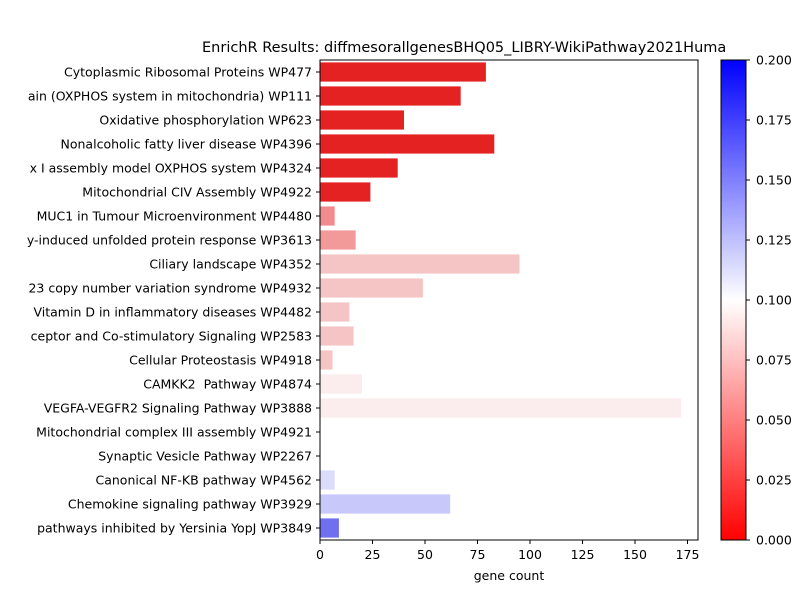  Describe the element at coordinates (774, 540) in the screenshot. I see `colorbar-tick-label: 0.000` at that location.